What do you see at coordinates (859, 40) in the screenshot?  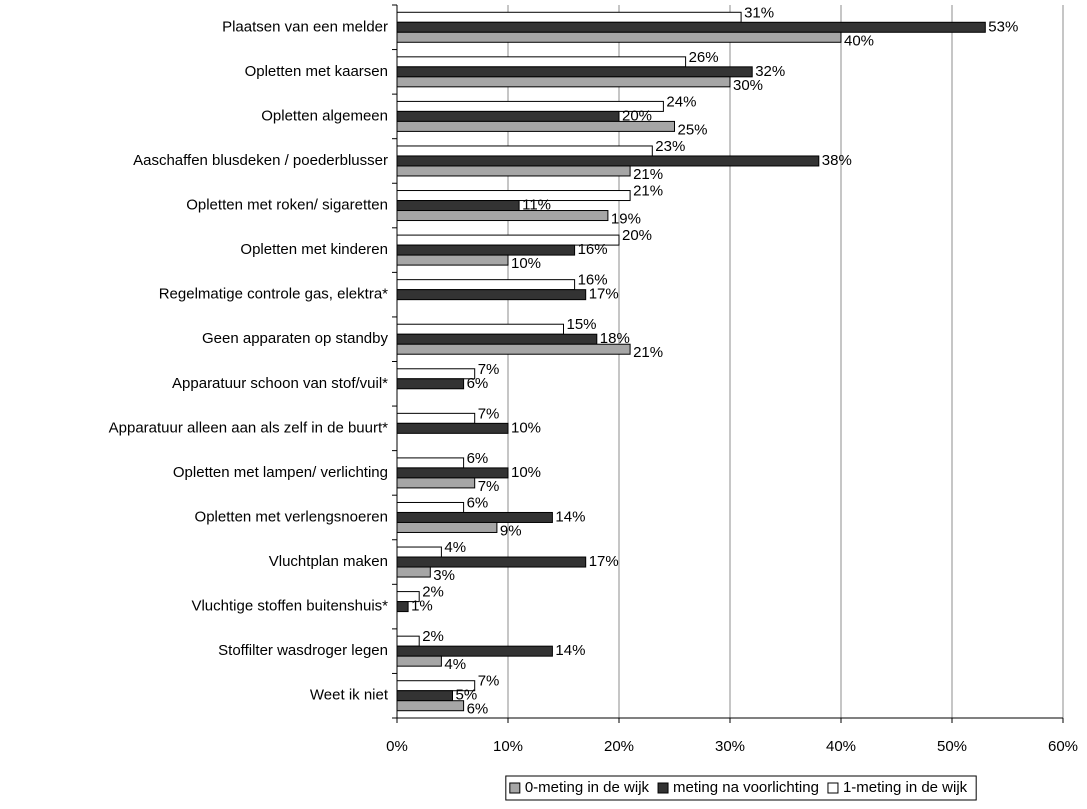 I see `value-label: 40%` at bounding box center [859, 40].